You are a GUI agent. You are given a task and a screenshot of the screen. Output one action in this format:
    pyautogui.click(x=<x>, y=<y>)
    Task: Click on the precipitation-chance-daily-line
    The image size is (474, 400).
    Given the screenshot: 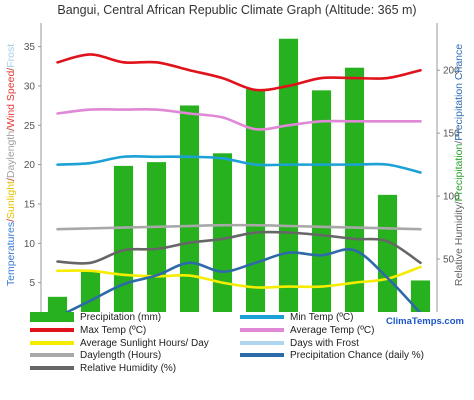 What is the action you would take?
    pyautogui.click(x=243, y=280)
    